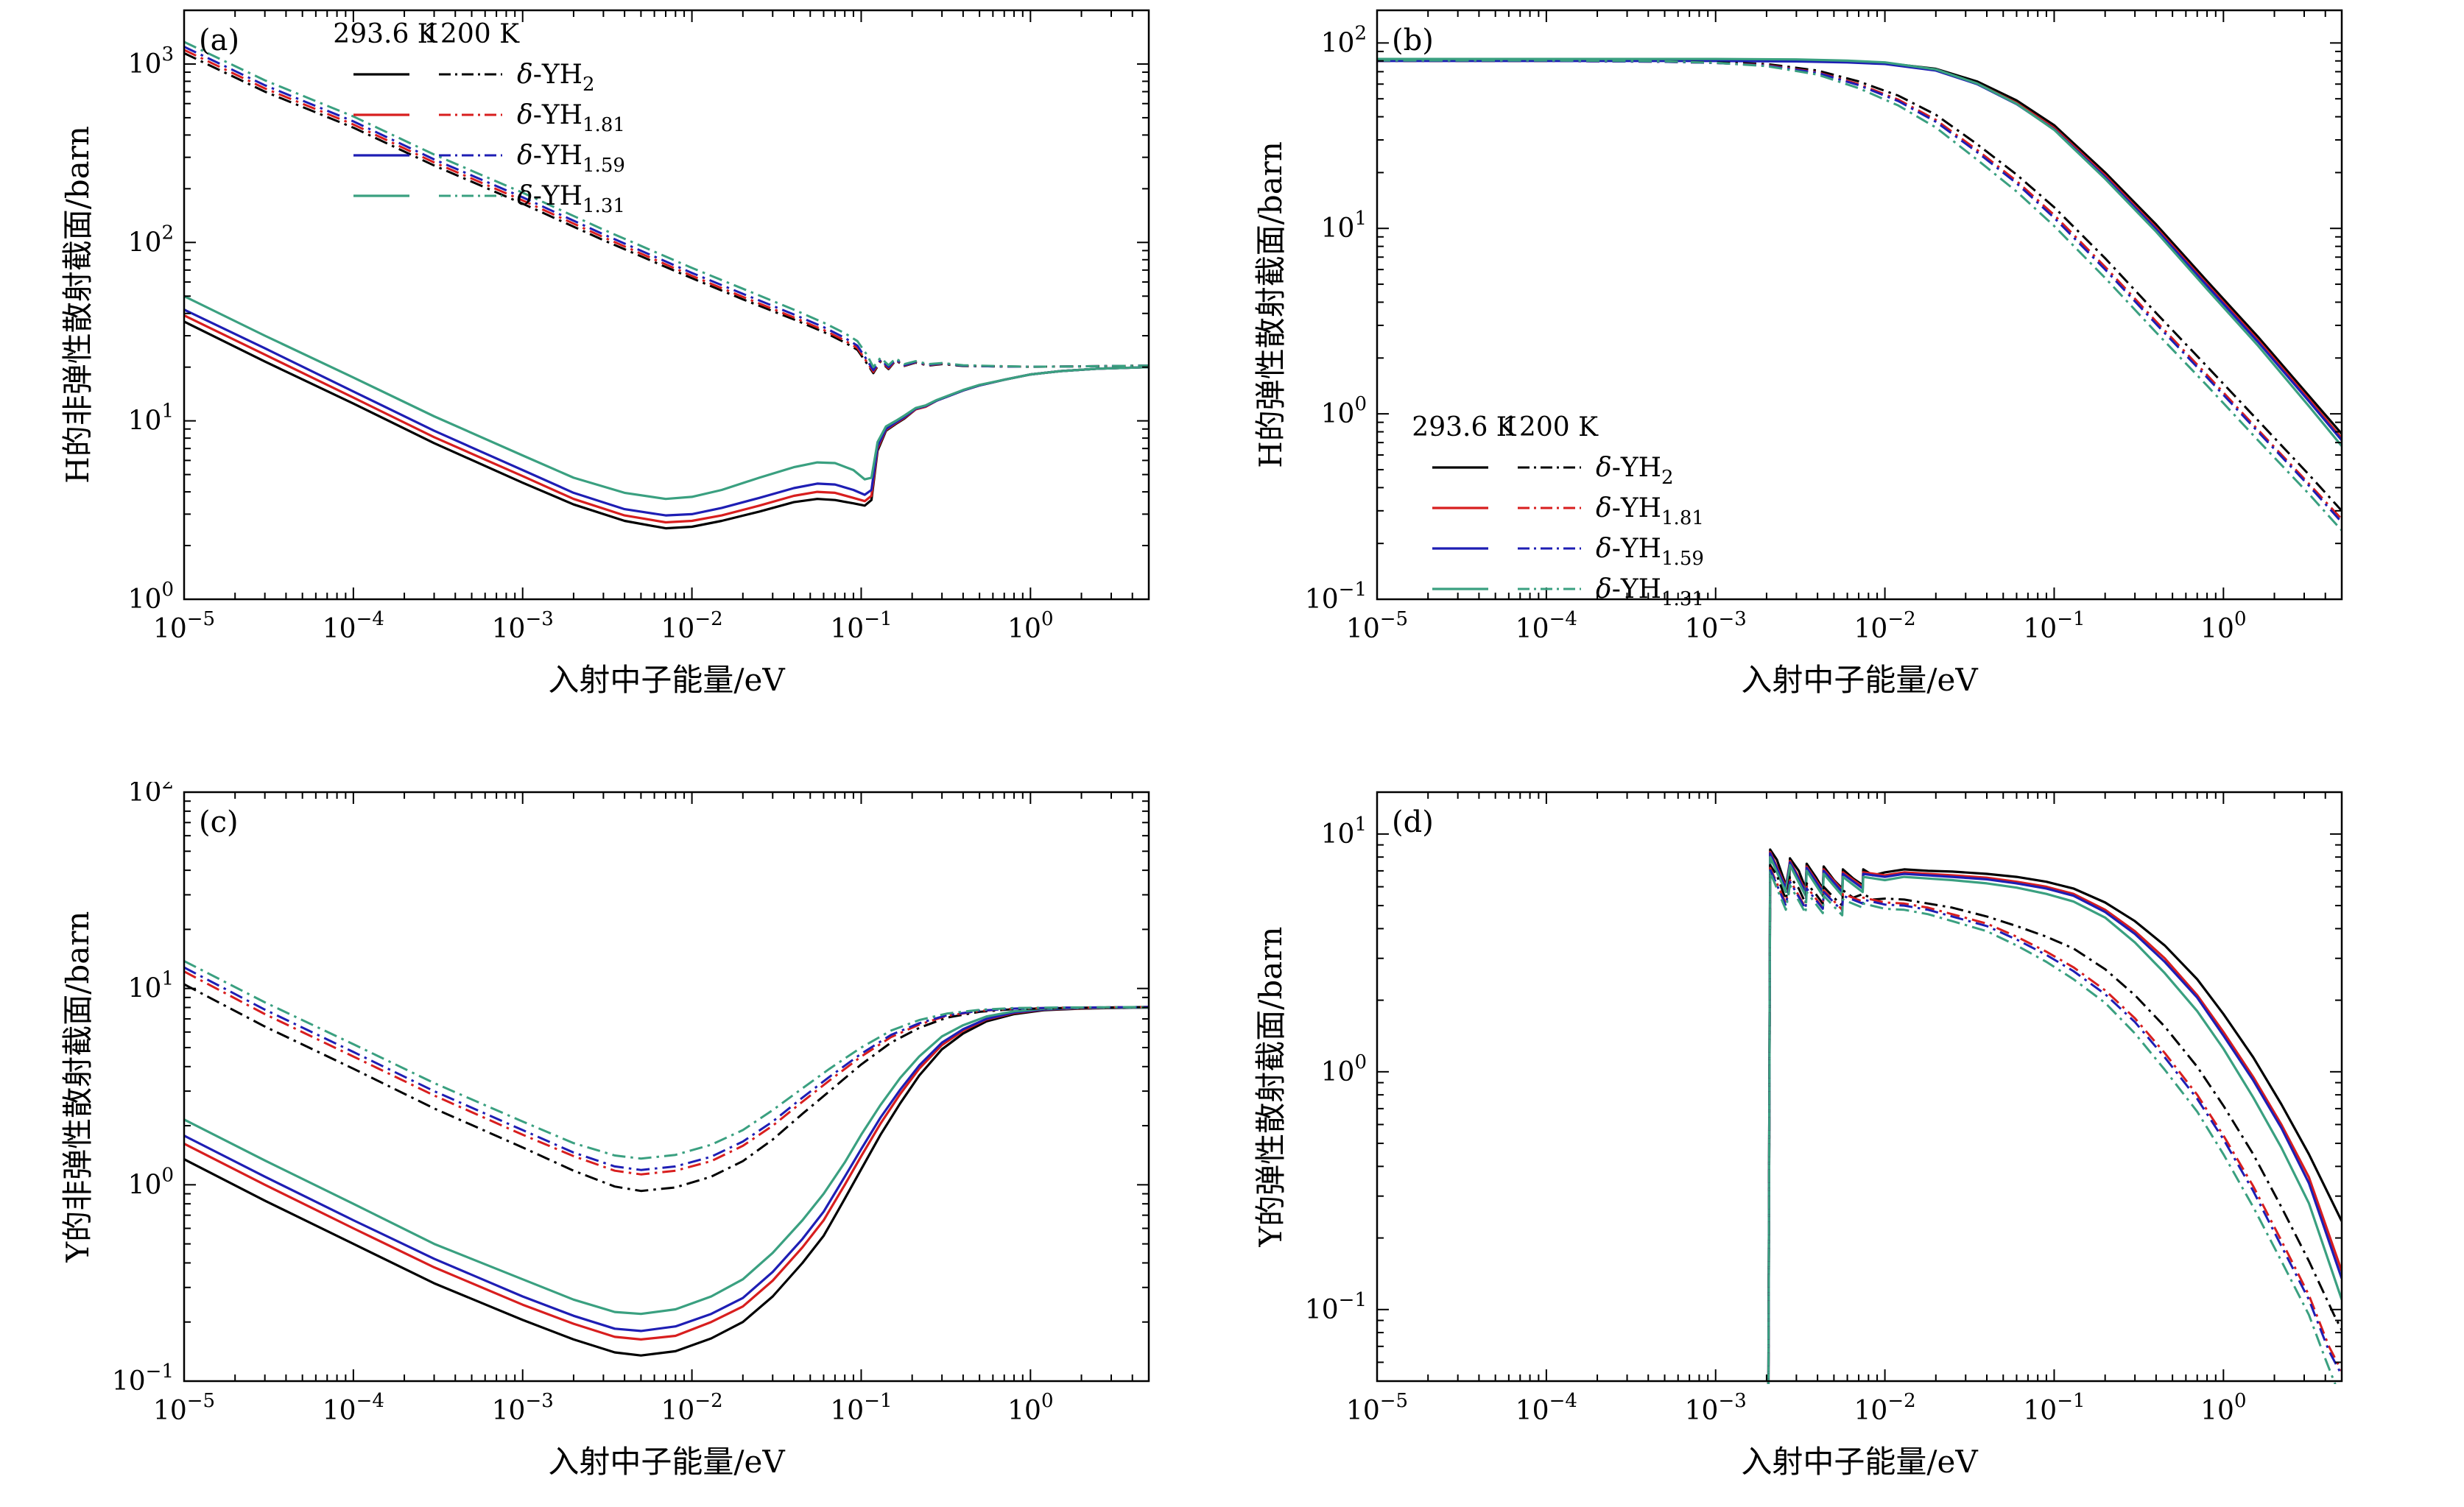 Image resolution: width=2464 pixels, height=1507 pixels. Describe the element at coordinates (571, 199) in the screenshot. I see `legend-entry-label: δ-YH1.31` at that location.